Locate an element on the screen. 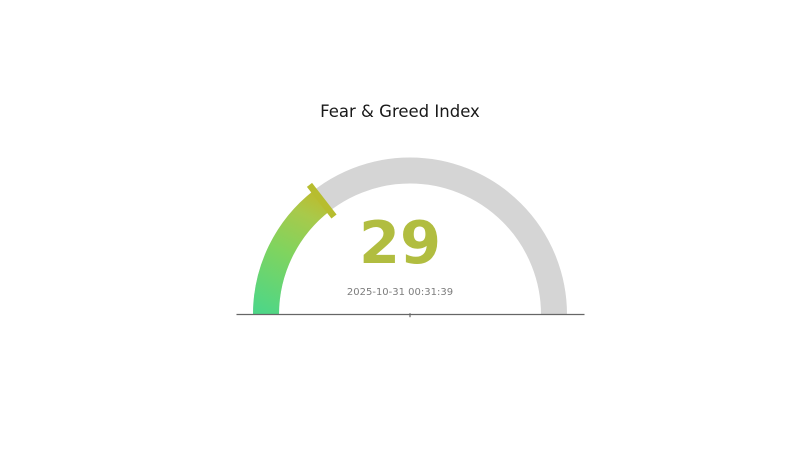  gauge-needle-tick is located at coordinates (321, 200).